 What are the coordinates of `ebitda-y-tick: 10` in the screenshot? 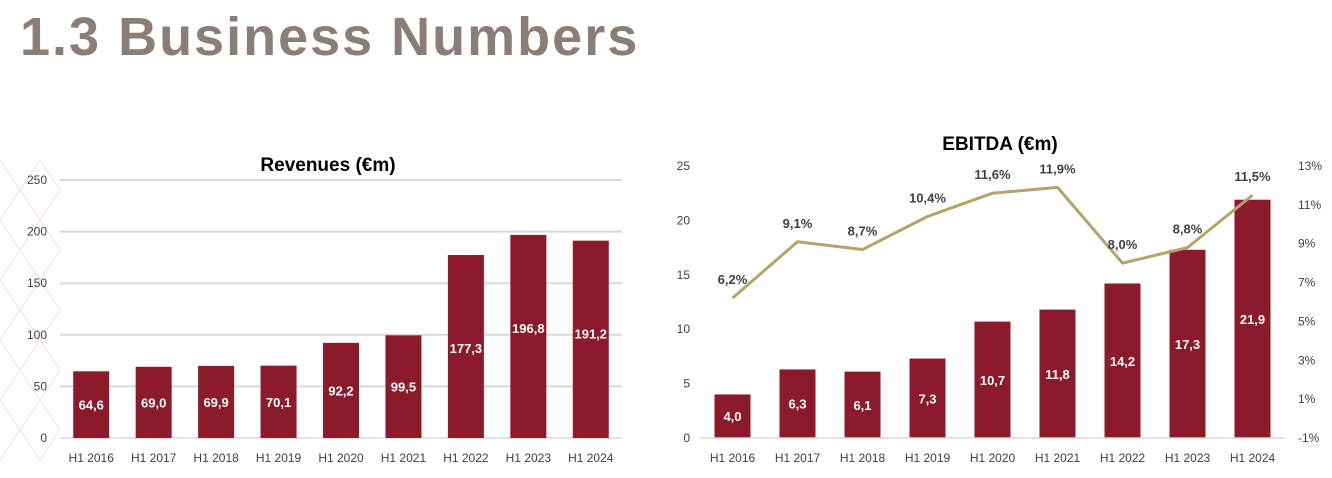 It's located at (684, 329).